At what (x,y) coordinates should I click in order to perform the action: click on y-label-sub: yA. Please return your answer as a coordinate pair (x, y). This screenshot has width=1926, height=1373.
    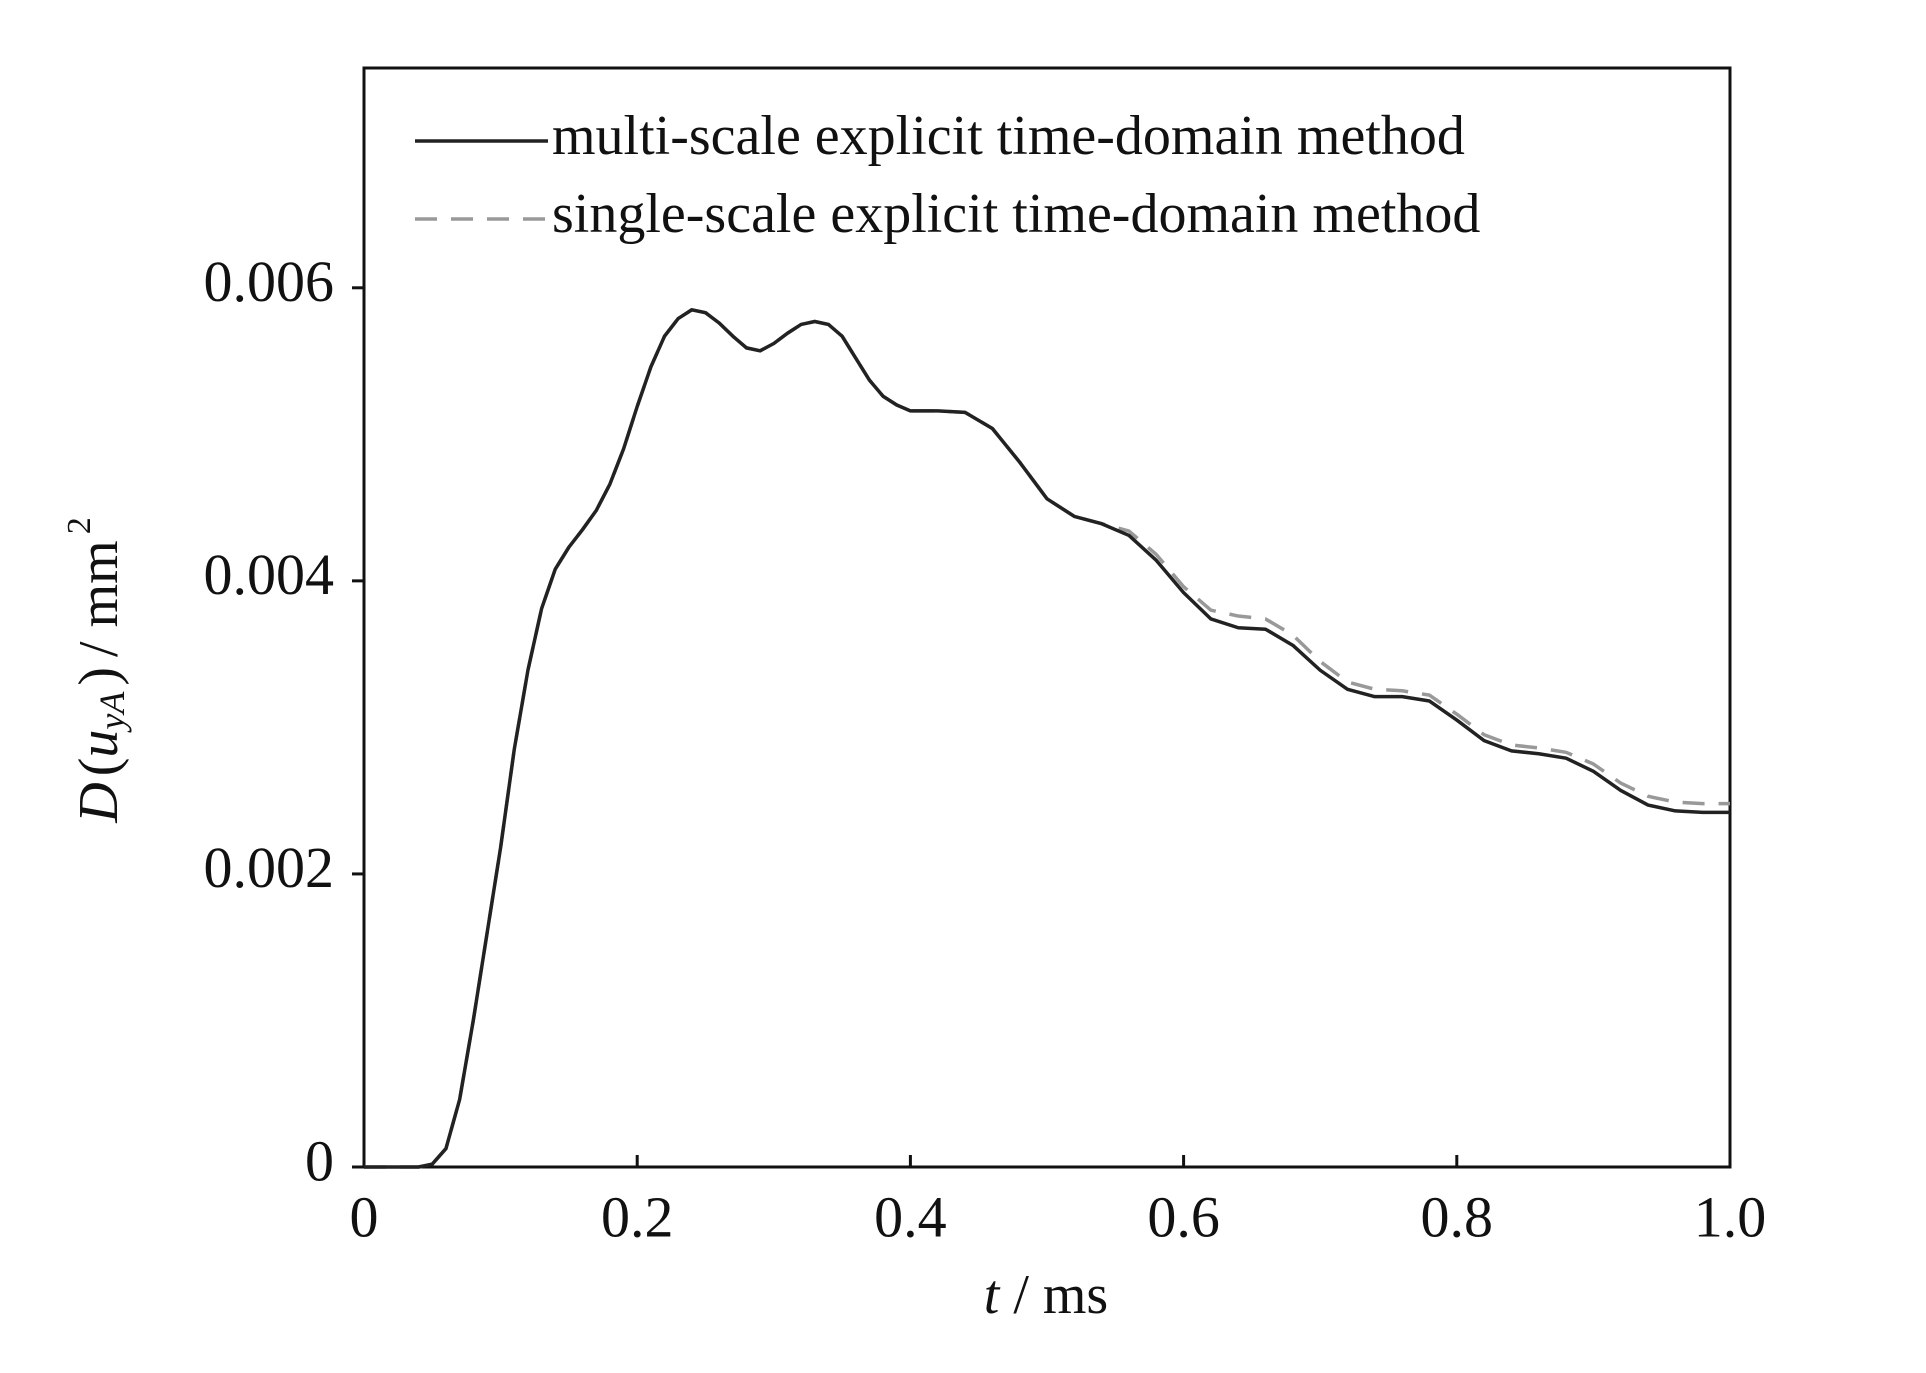
    Looking at the image, I should click on (112, 712).